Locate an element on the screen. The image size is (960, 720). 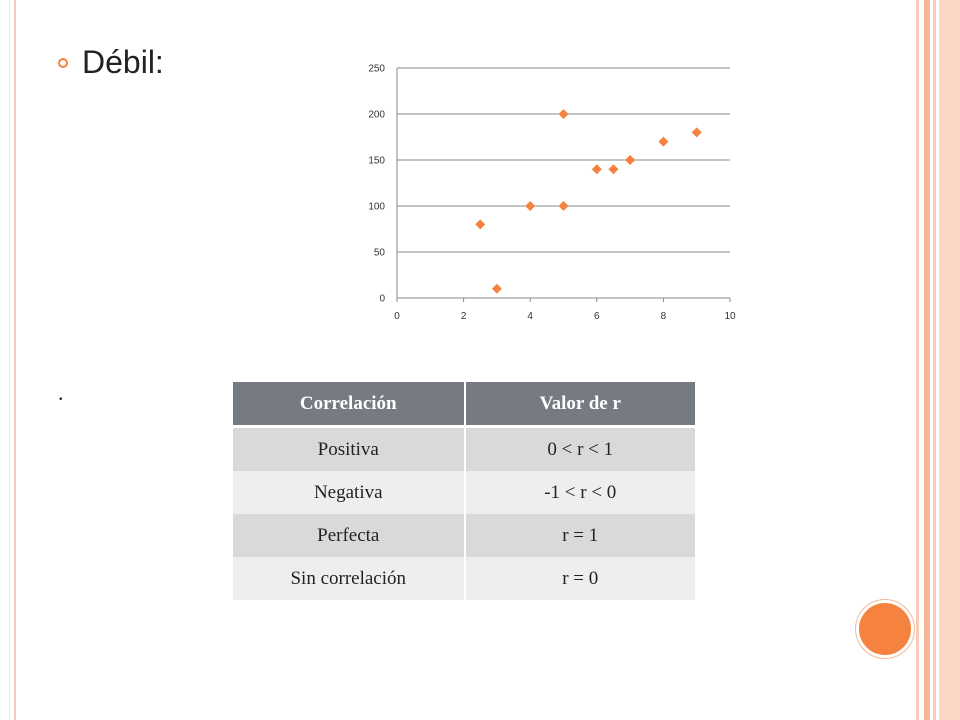
table-row: Positiva 0 < r < 1 is located at coordinates (465, 448).